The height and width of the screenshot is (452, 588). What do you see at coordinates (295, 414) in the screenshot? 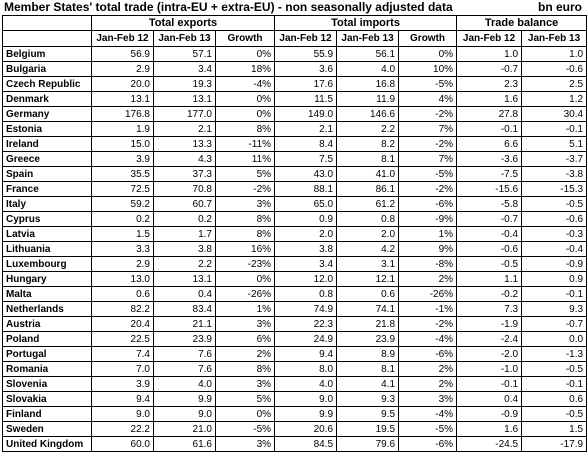
I see `table-row: Finland 9.0 9.0 0% 9.9 9.5 -4% -0.9 -0.5` at bounding box center [295, 414].